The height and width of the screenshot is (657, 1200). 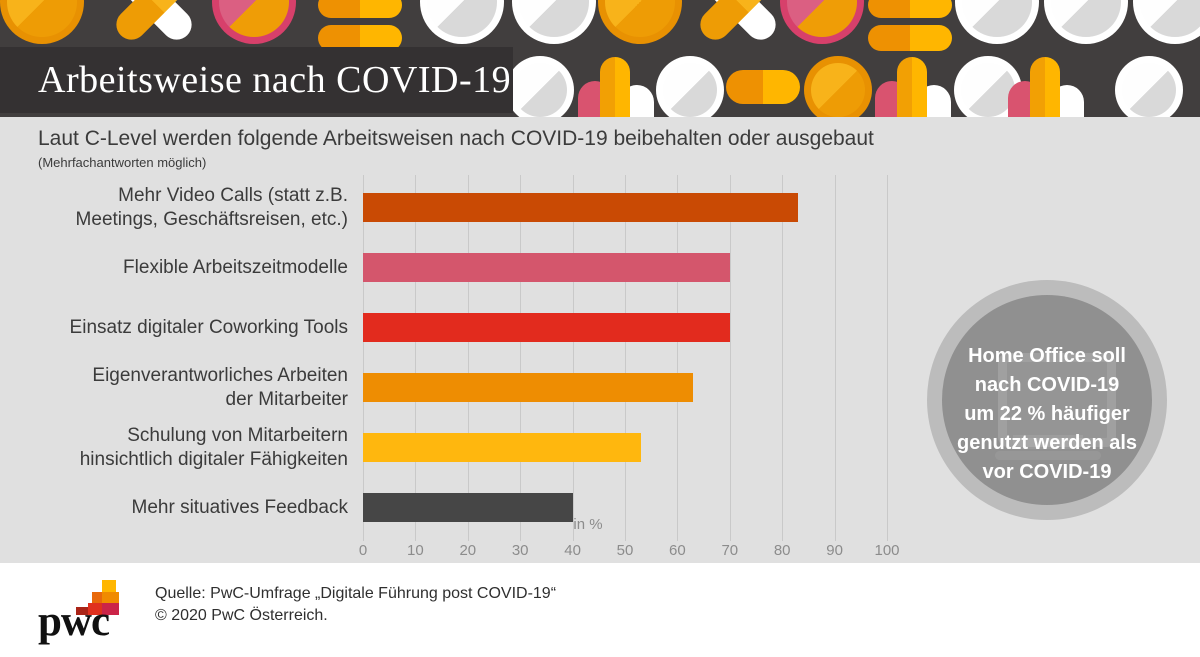 I want to click on bar-label-text: Mehr situatives Feedback, so click(x=240, y=507).